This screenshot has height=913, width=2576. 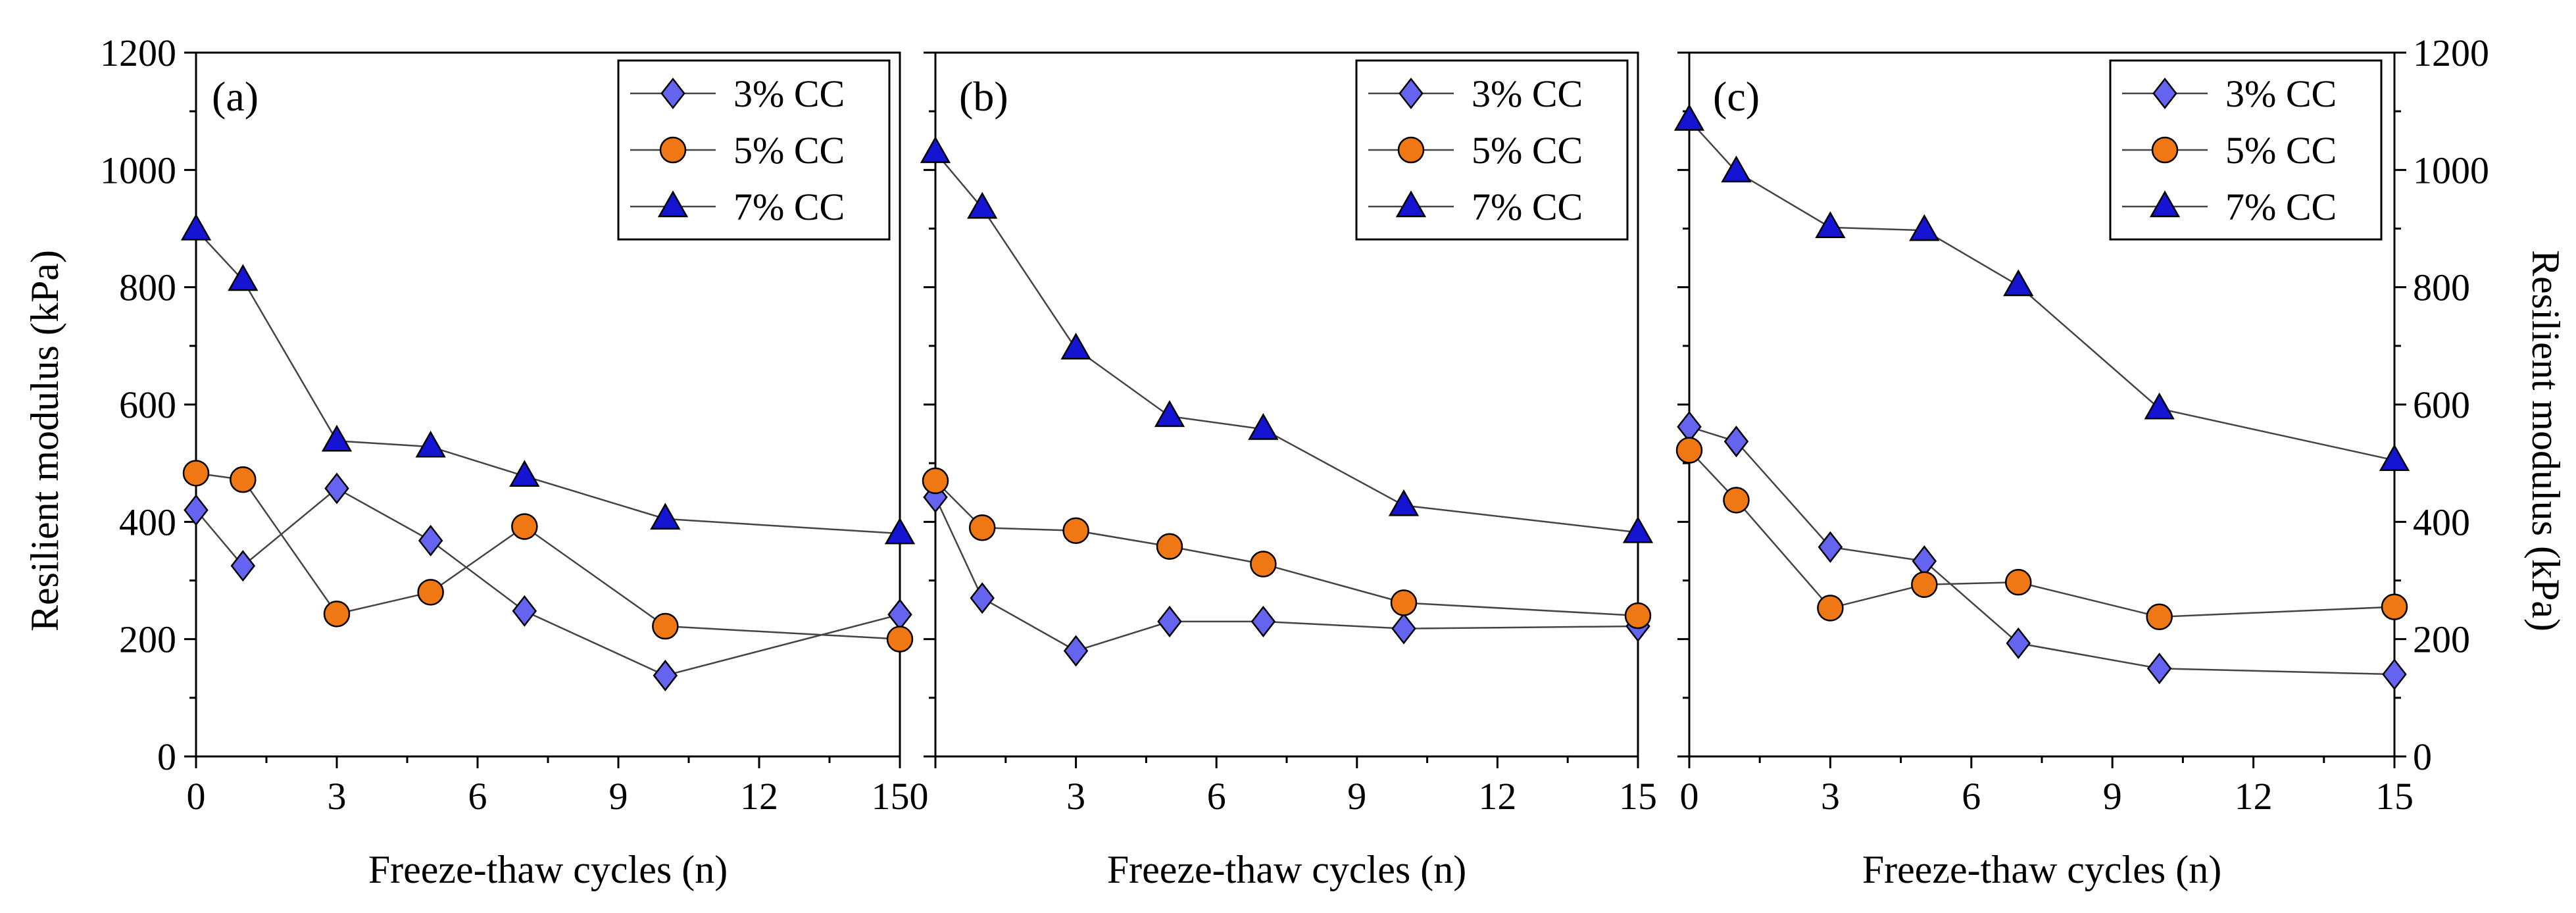 What do you see at coordinates (2165, 150) in the screenshot?
I see `legend-marker-c-circle` at bounding box center [2165, 150].